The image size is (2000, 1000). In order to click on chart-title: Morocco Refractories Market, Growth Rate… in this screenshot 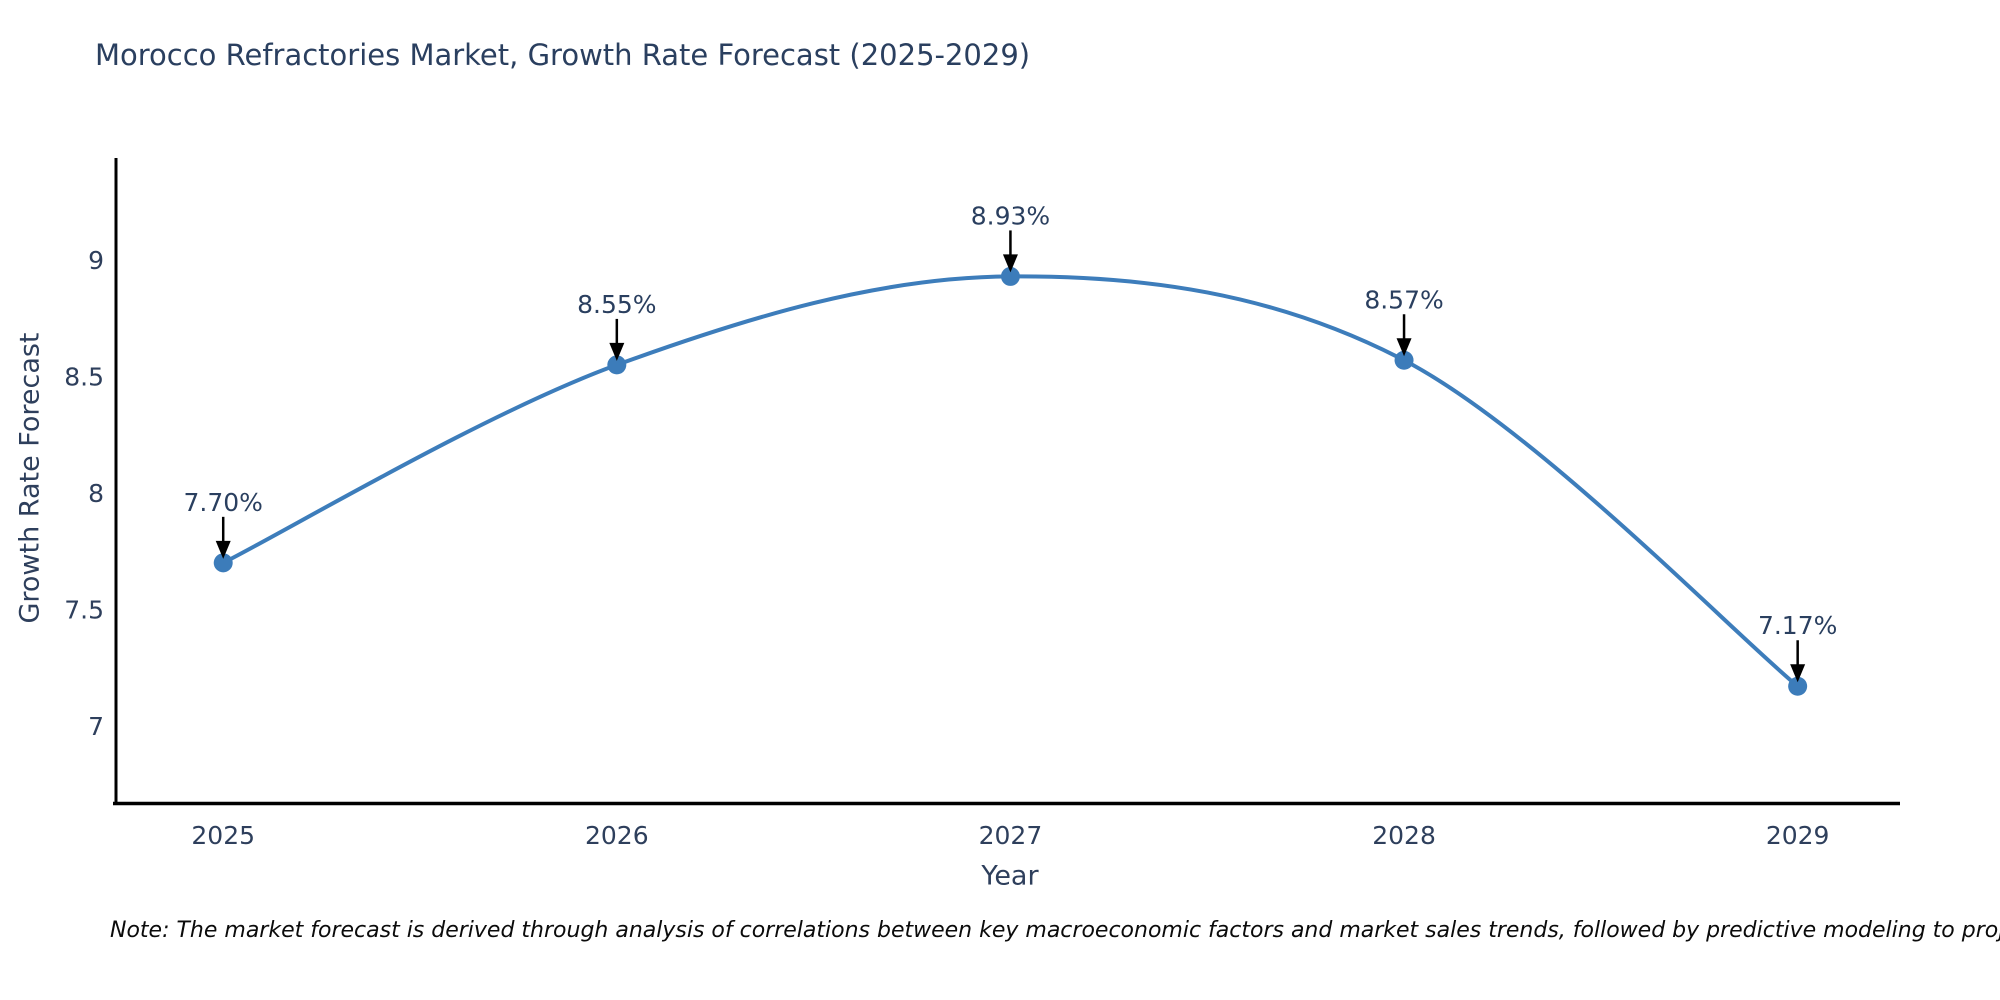, I will do `click(563, 55)`.